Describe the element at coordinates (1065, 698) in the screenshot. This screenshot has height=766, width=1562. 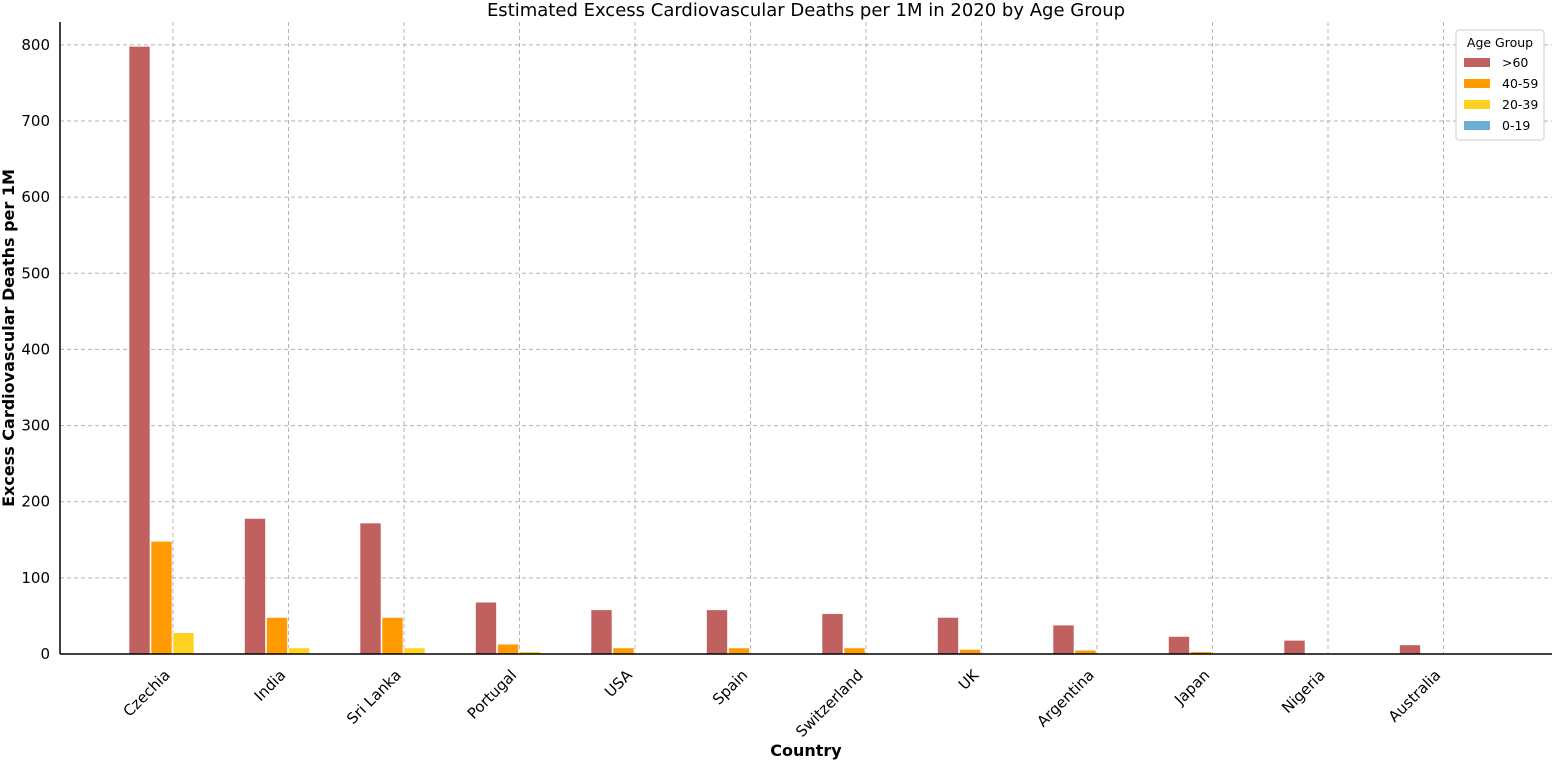
I see `x-tick-label: Argentina` at that location.